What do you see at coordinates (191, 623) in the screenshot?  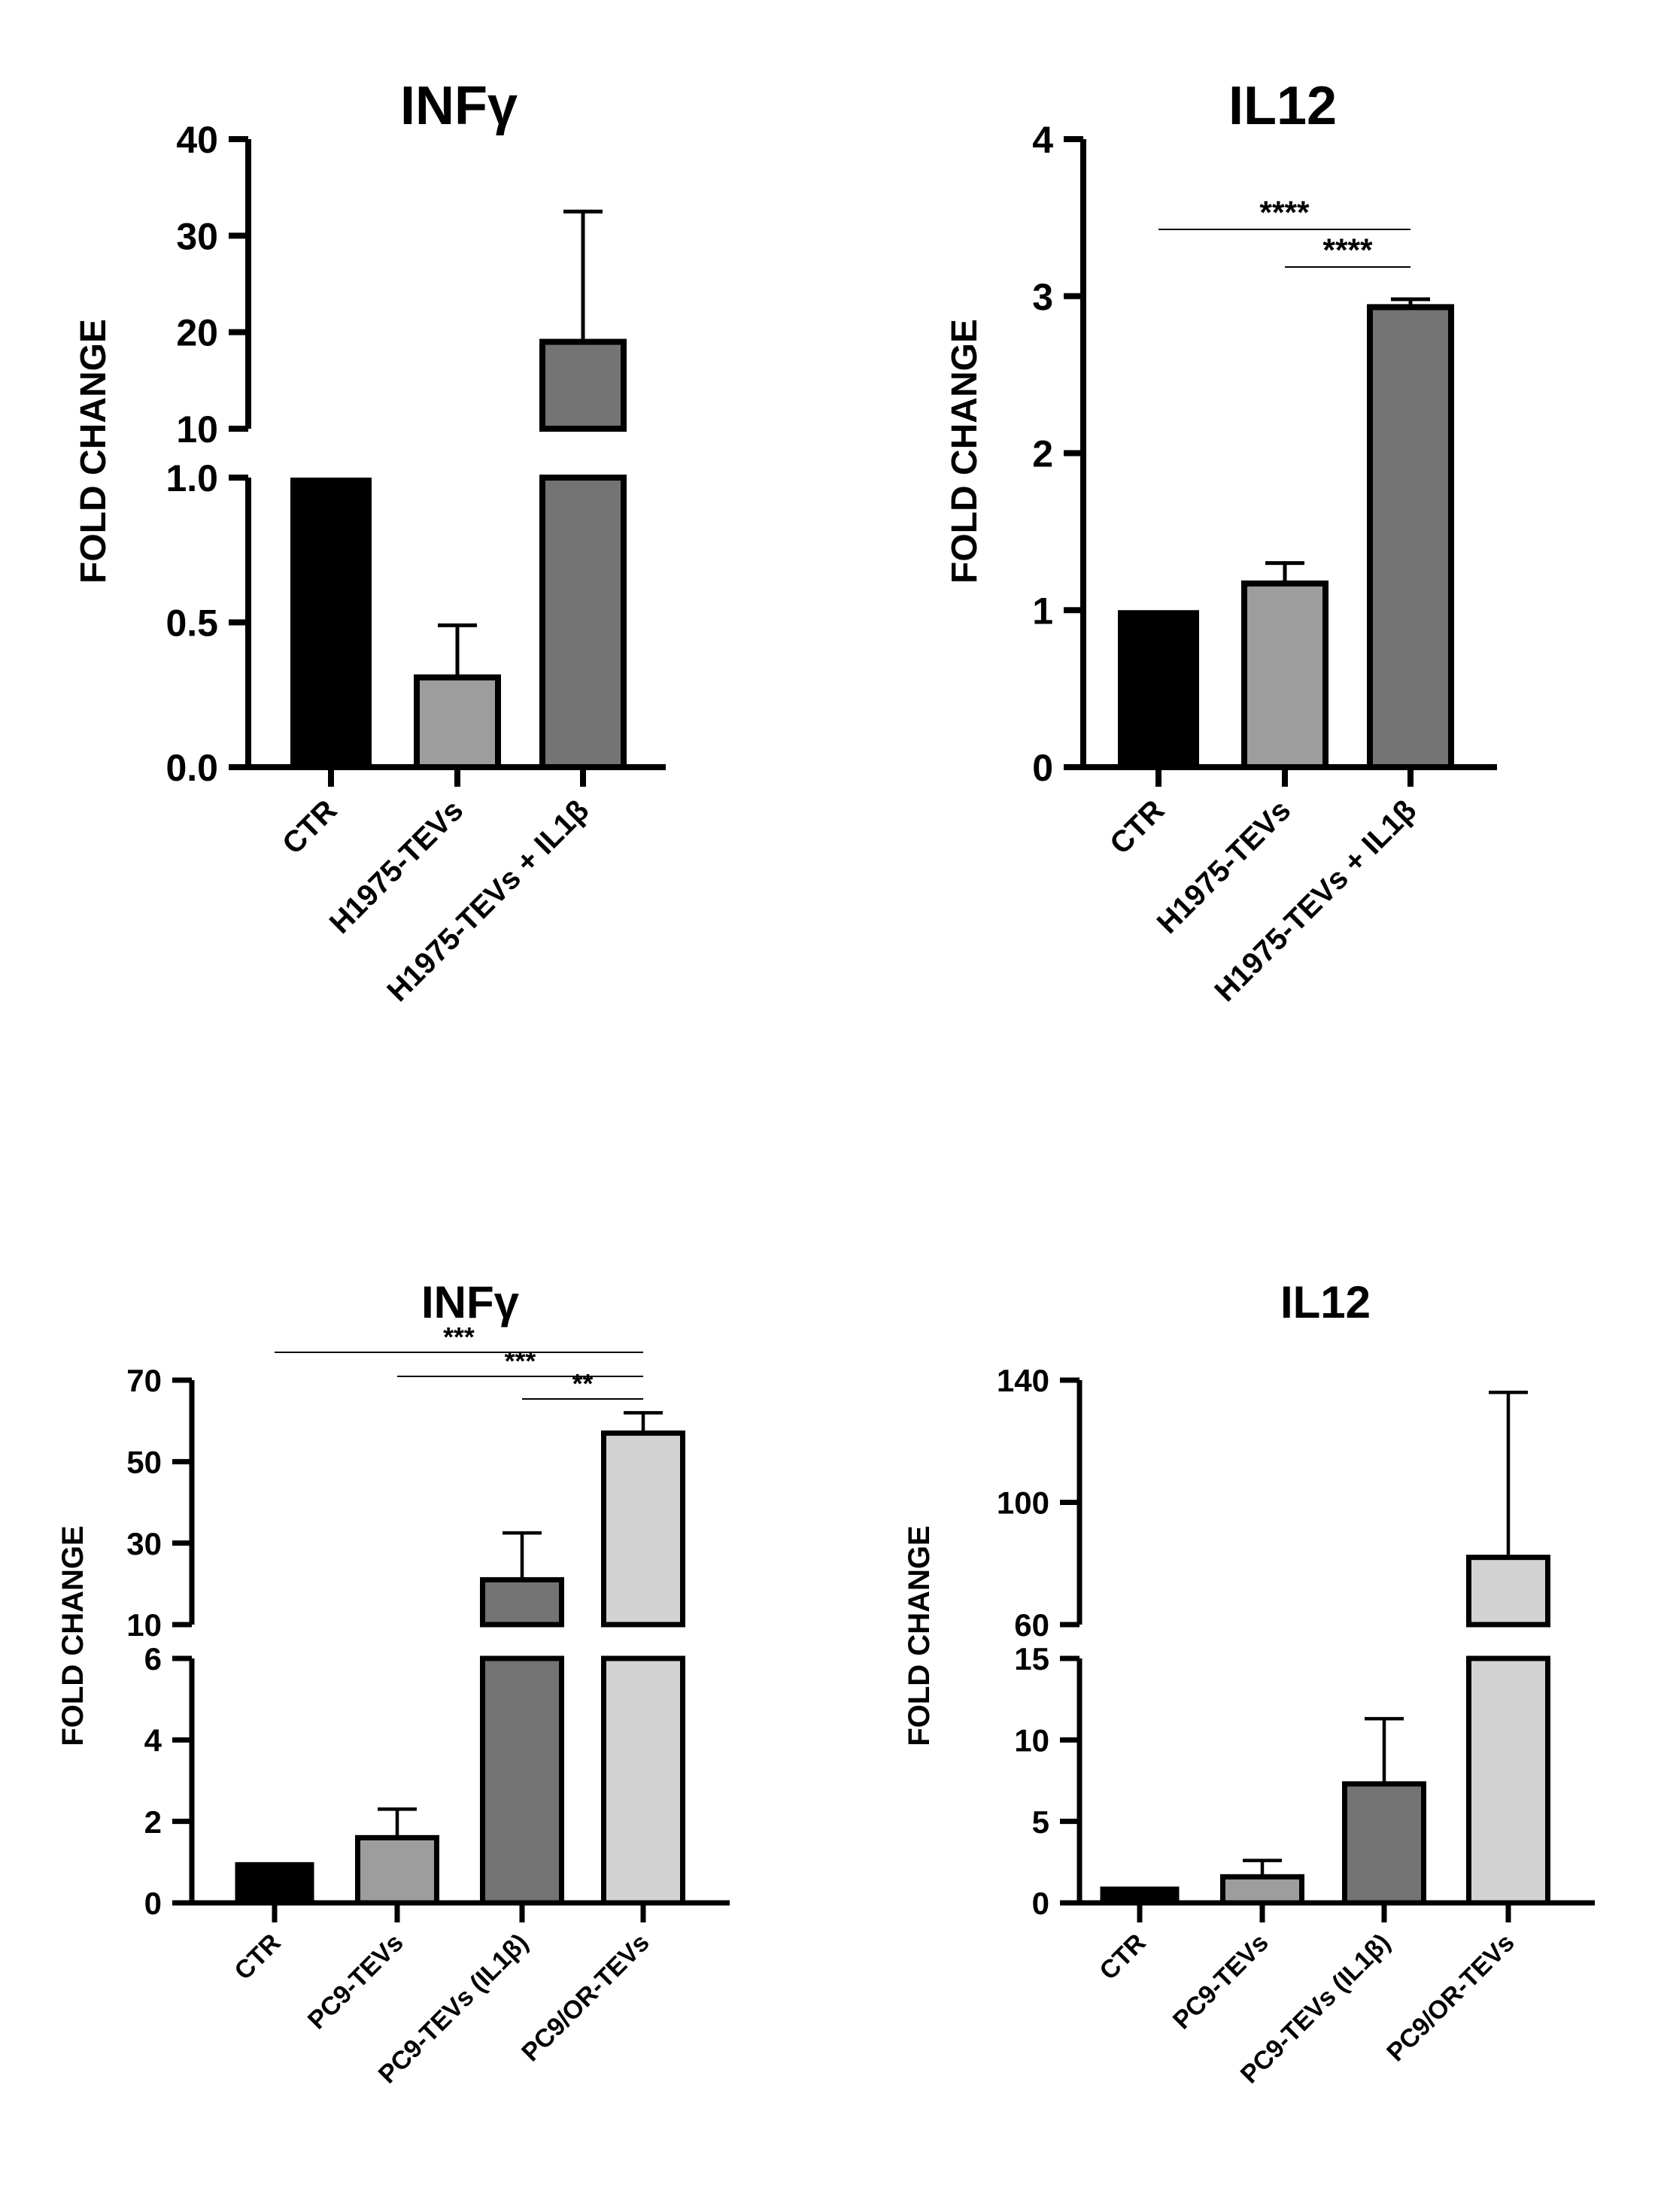 I see `y-tick-label: 0.5` at bounding box center [191, 623].